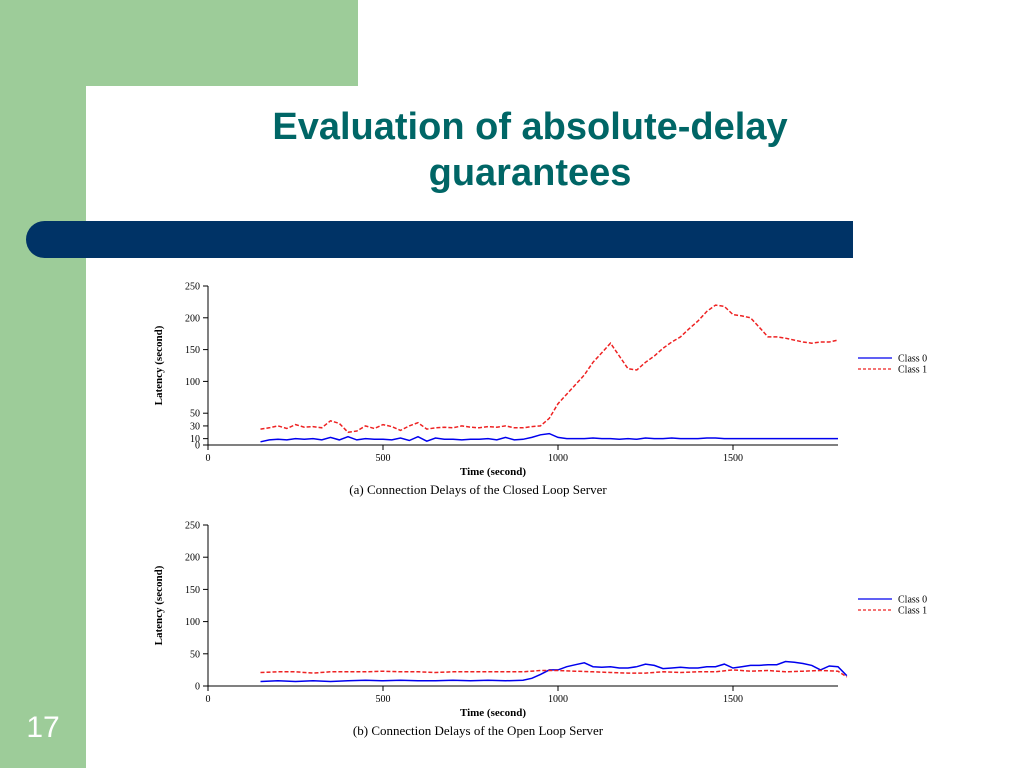 The image size is (1024, 768). What do you see at coordinates (43, 384) in the screenshot?
I see `background-green-left` at bounding box center [43, 384].